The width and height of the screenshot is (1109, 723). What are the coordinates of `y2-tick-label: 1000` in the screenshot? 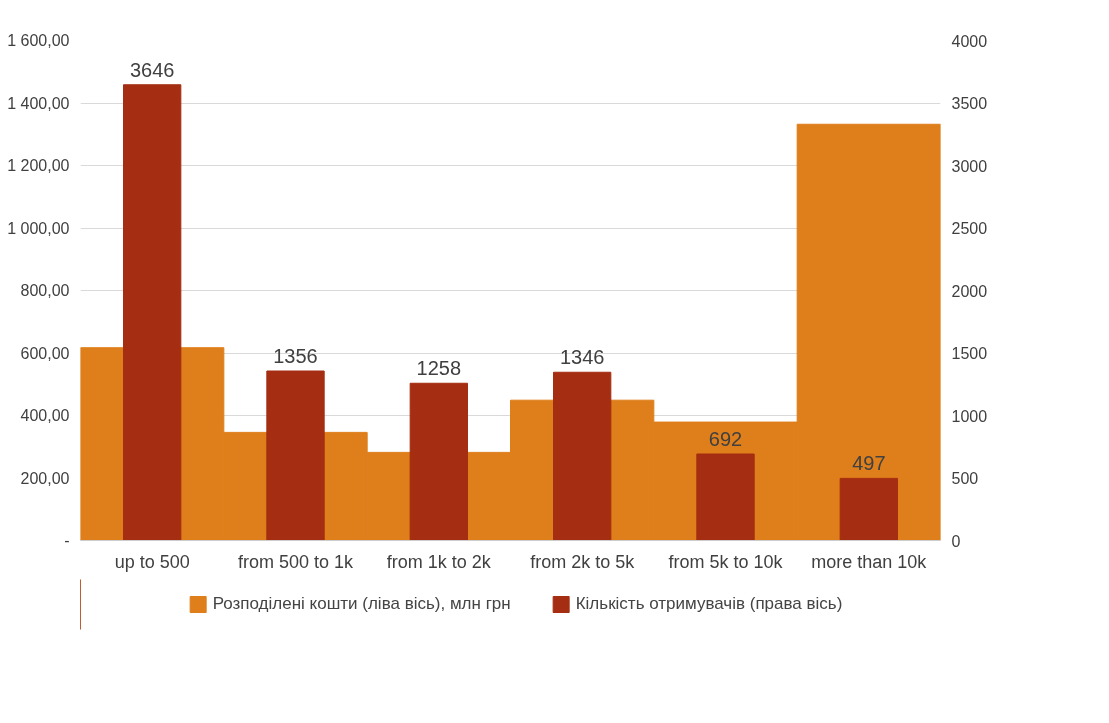 It's located at (969, 416).